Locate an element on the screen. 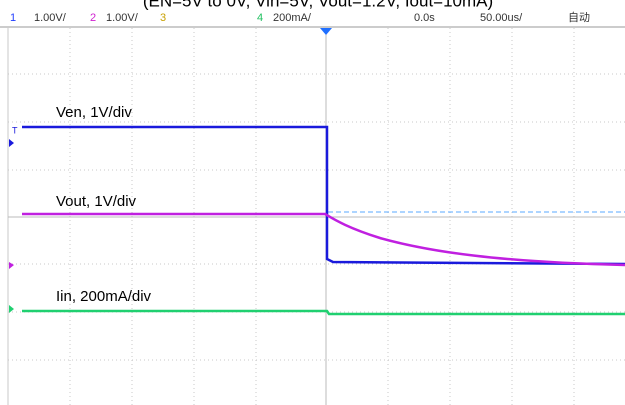 The image size is (625, 405). vout-label: Vout, 1V/div is located at coordinates (96, 201).